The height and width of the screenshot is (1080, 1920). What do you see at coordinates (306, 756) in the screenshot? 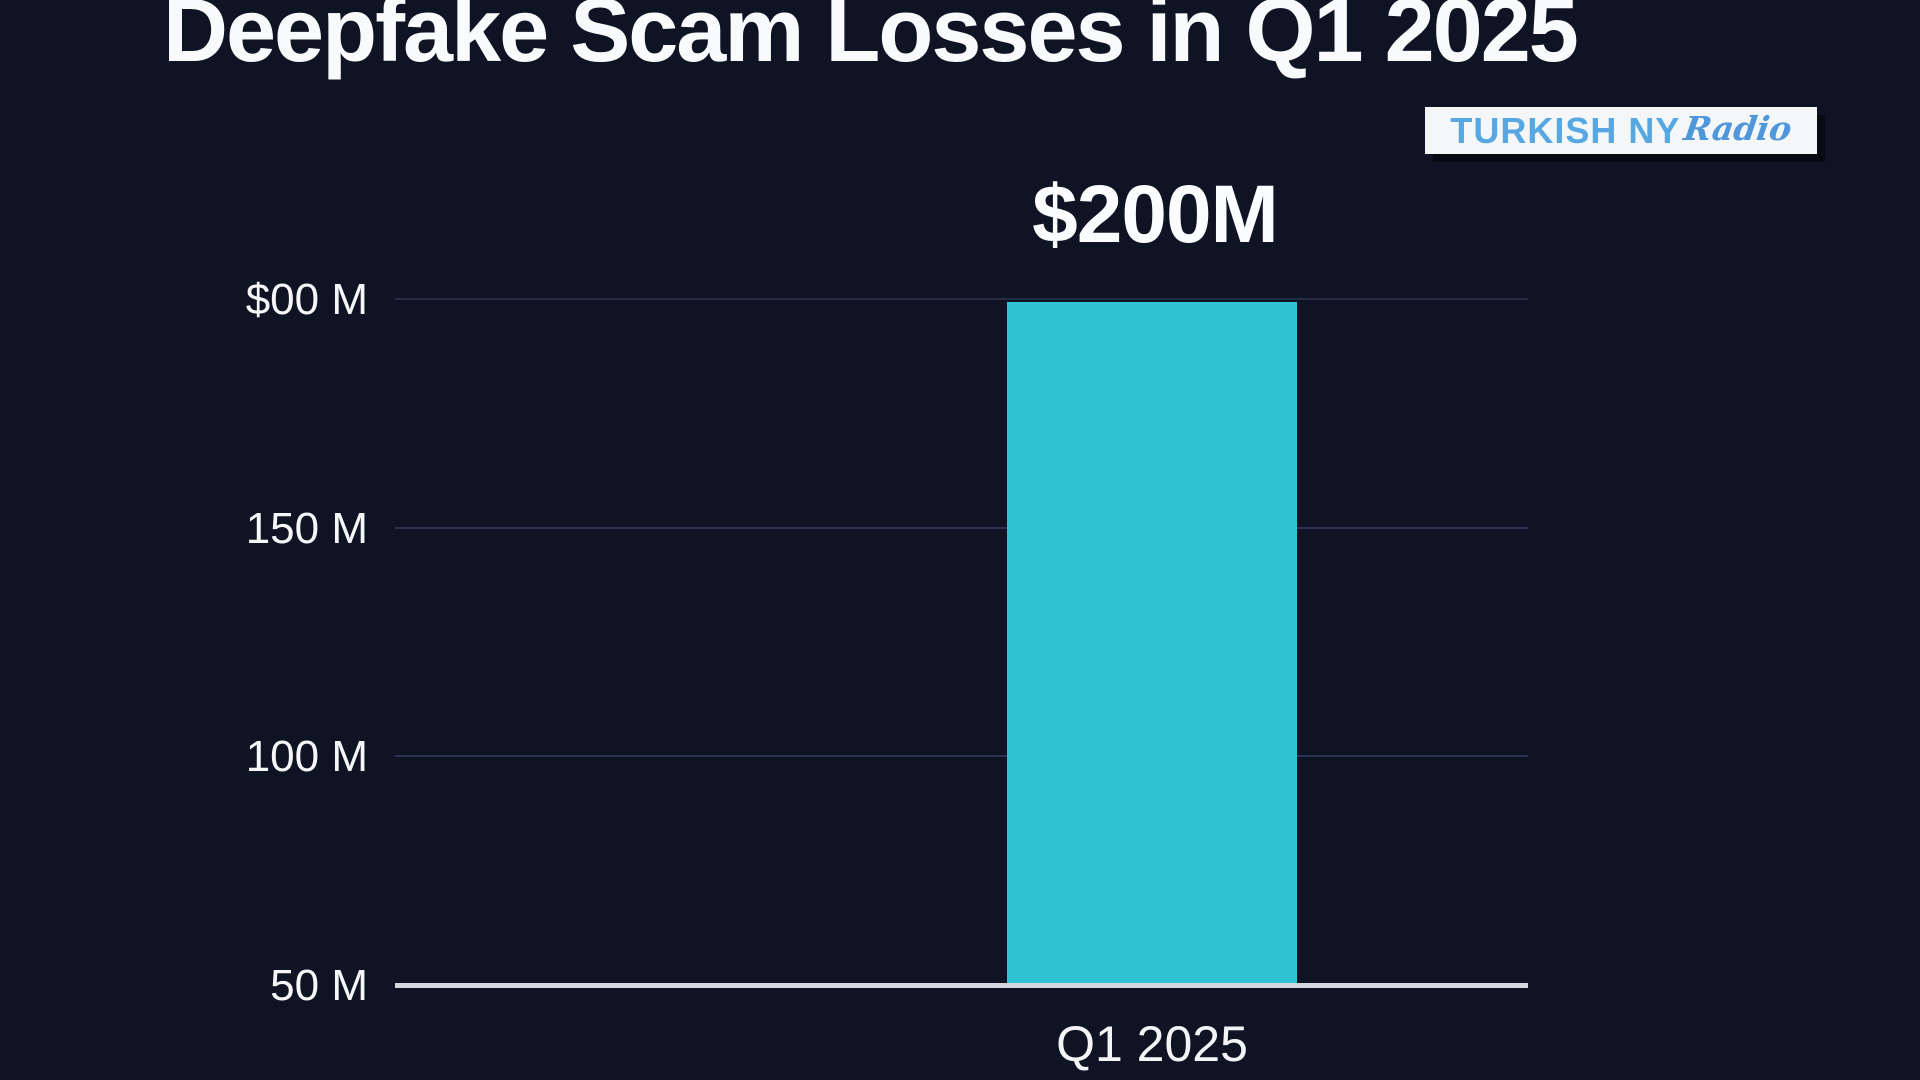
I see `y-axis-tick-label-100m: 100 M` at bounding box center [306, 756].